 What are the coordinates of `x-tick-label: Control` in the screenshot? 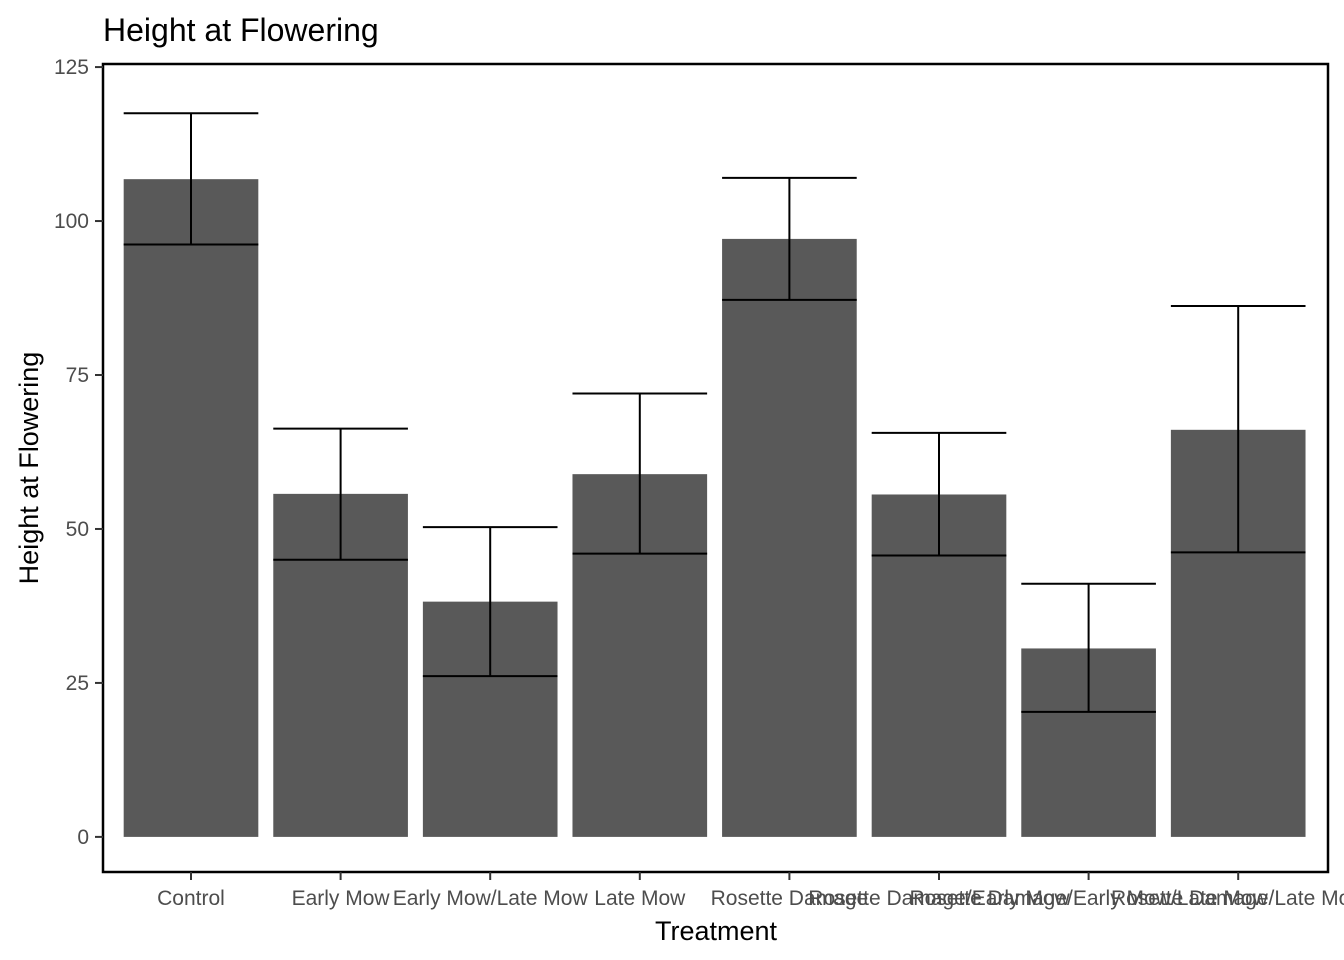 It's located at (191, 898).